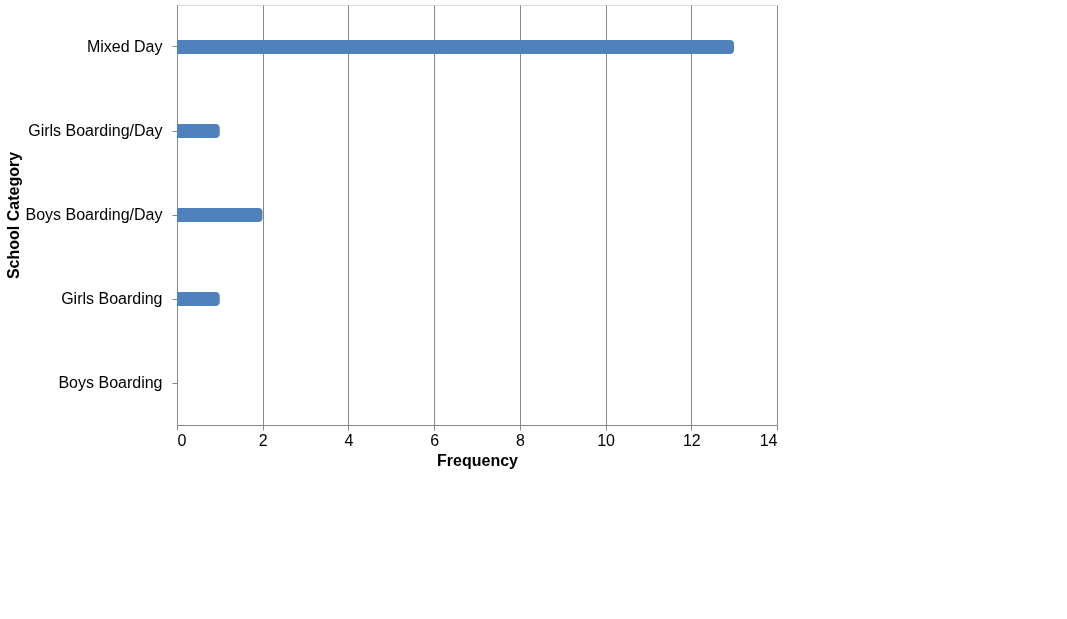 This screenshot has width=1067, height=619. I want to click on x-tick-label: 10, so click(606, 440).